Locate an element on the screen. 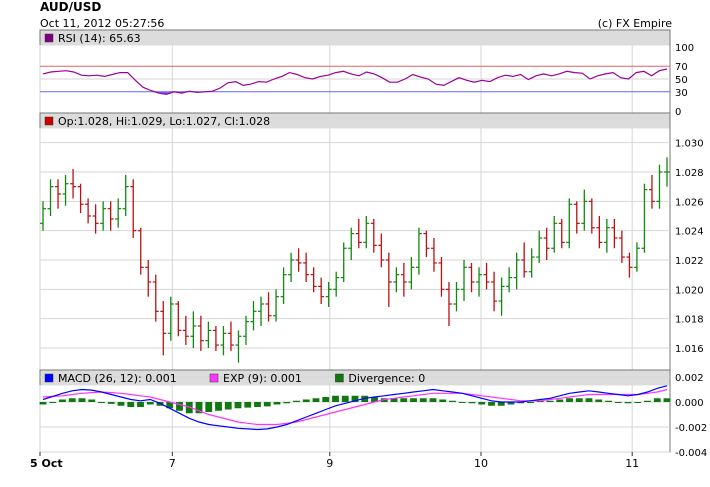 This screenshot has height=487, width=710. chart-title: AUD/USD is located at coordinates (71, 7).